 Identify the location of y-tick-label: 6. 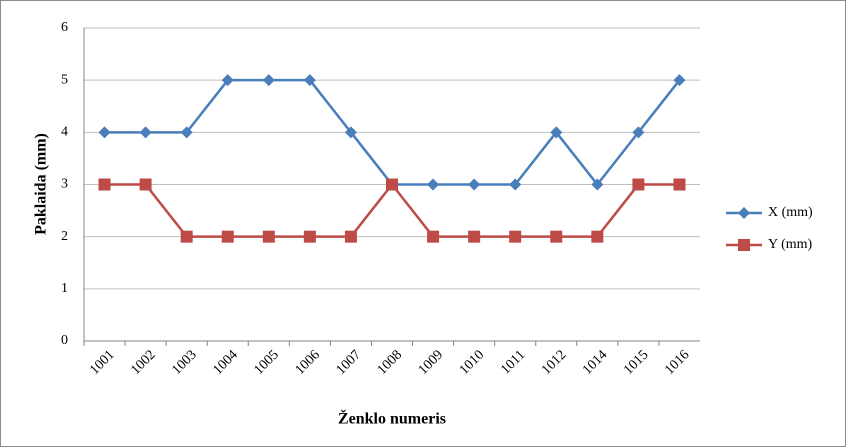
(64, 27).